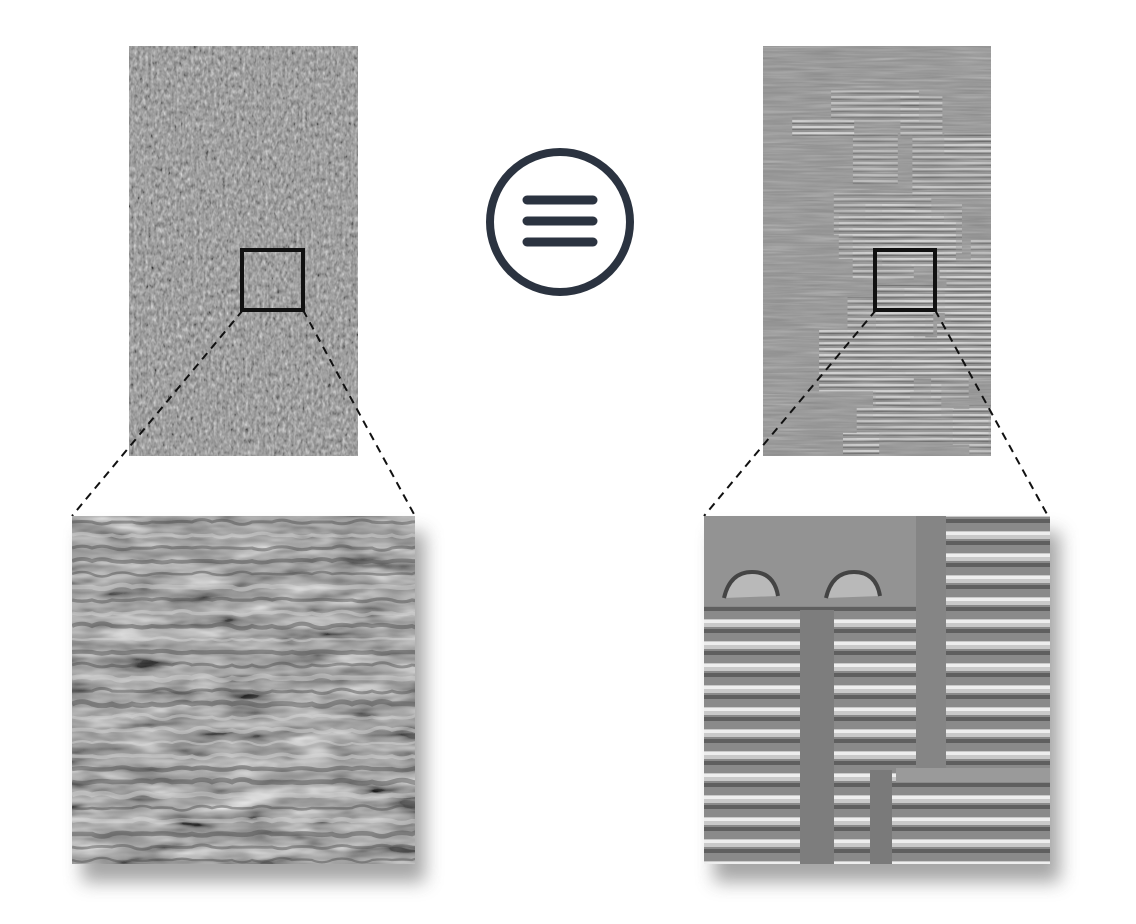 This screenshot has width=1136, height=924. Describe the element at coordinates (790, 413) in the screenshot. I see `connector-right-a` at that location.